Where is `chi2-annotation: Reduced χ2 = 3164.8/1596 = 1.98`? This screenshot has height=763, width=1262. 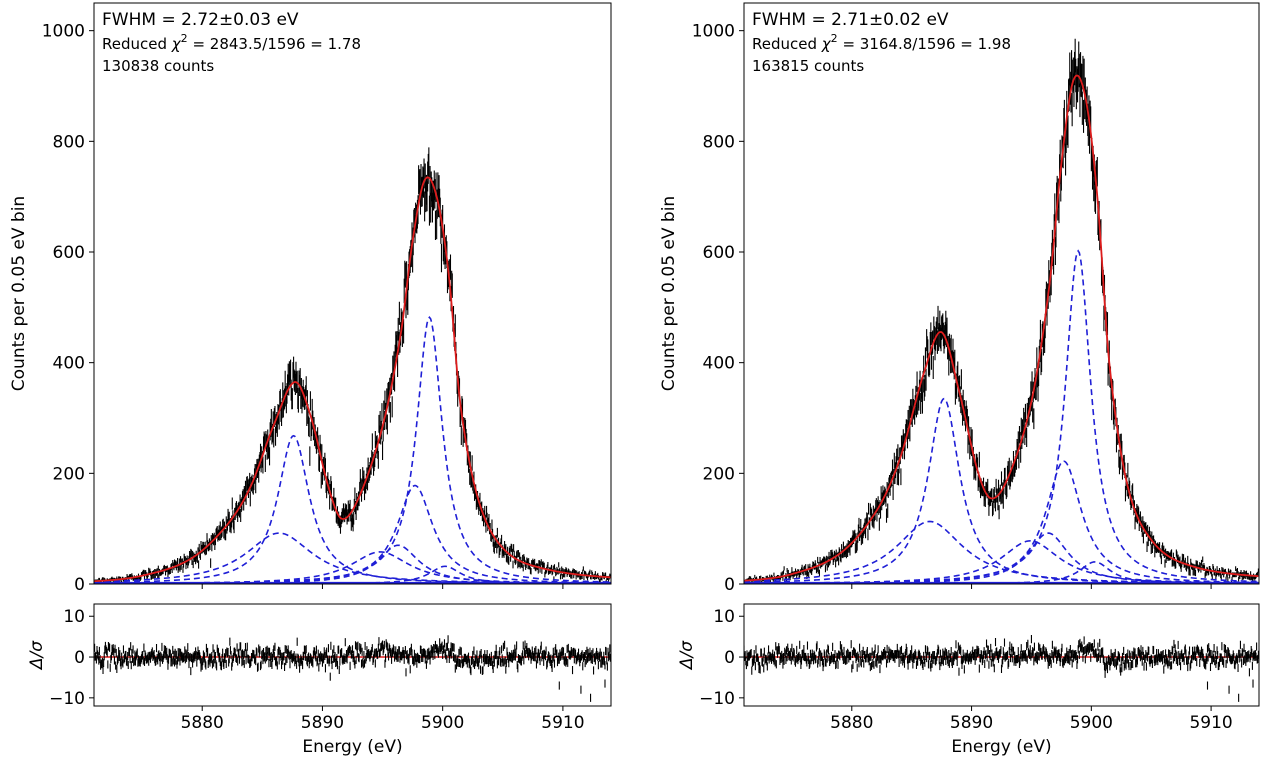 chi2-annotation: Reduced χ2 = 3164.8/1596 = 1.98 is located at coordinates (881, 42).